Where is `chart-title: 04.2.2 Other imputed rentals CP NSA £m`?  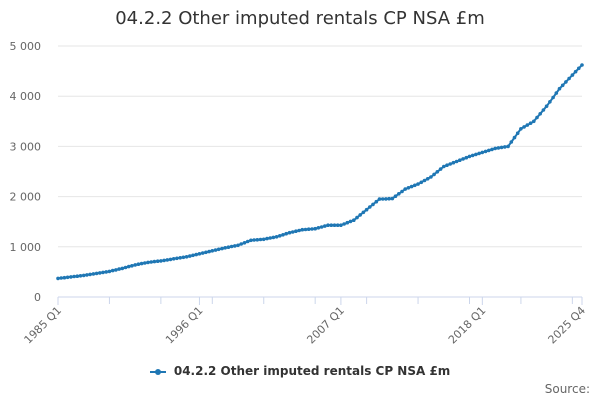 chart-title: 04.2.2 Other imputed rentals CP NSA £m is located at coordinates (300, 18).